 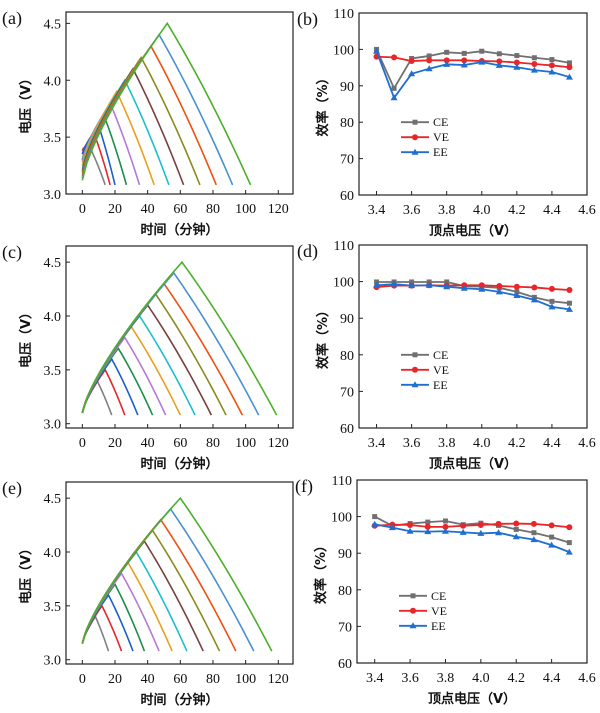 I want to click on y-tick-label: 4.5, so click(x=53, y=499).